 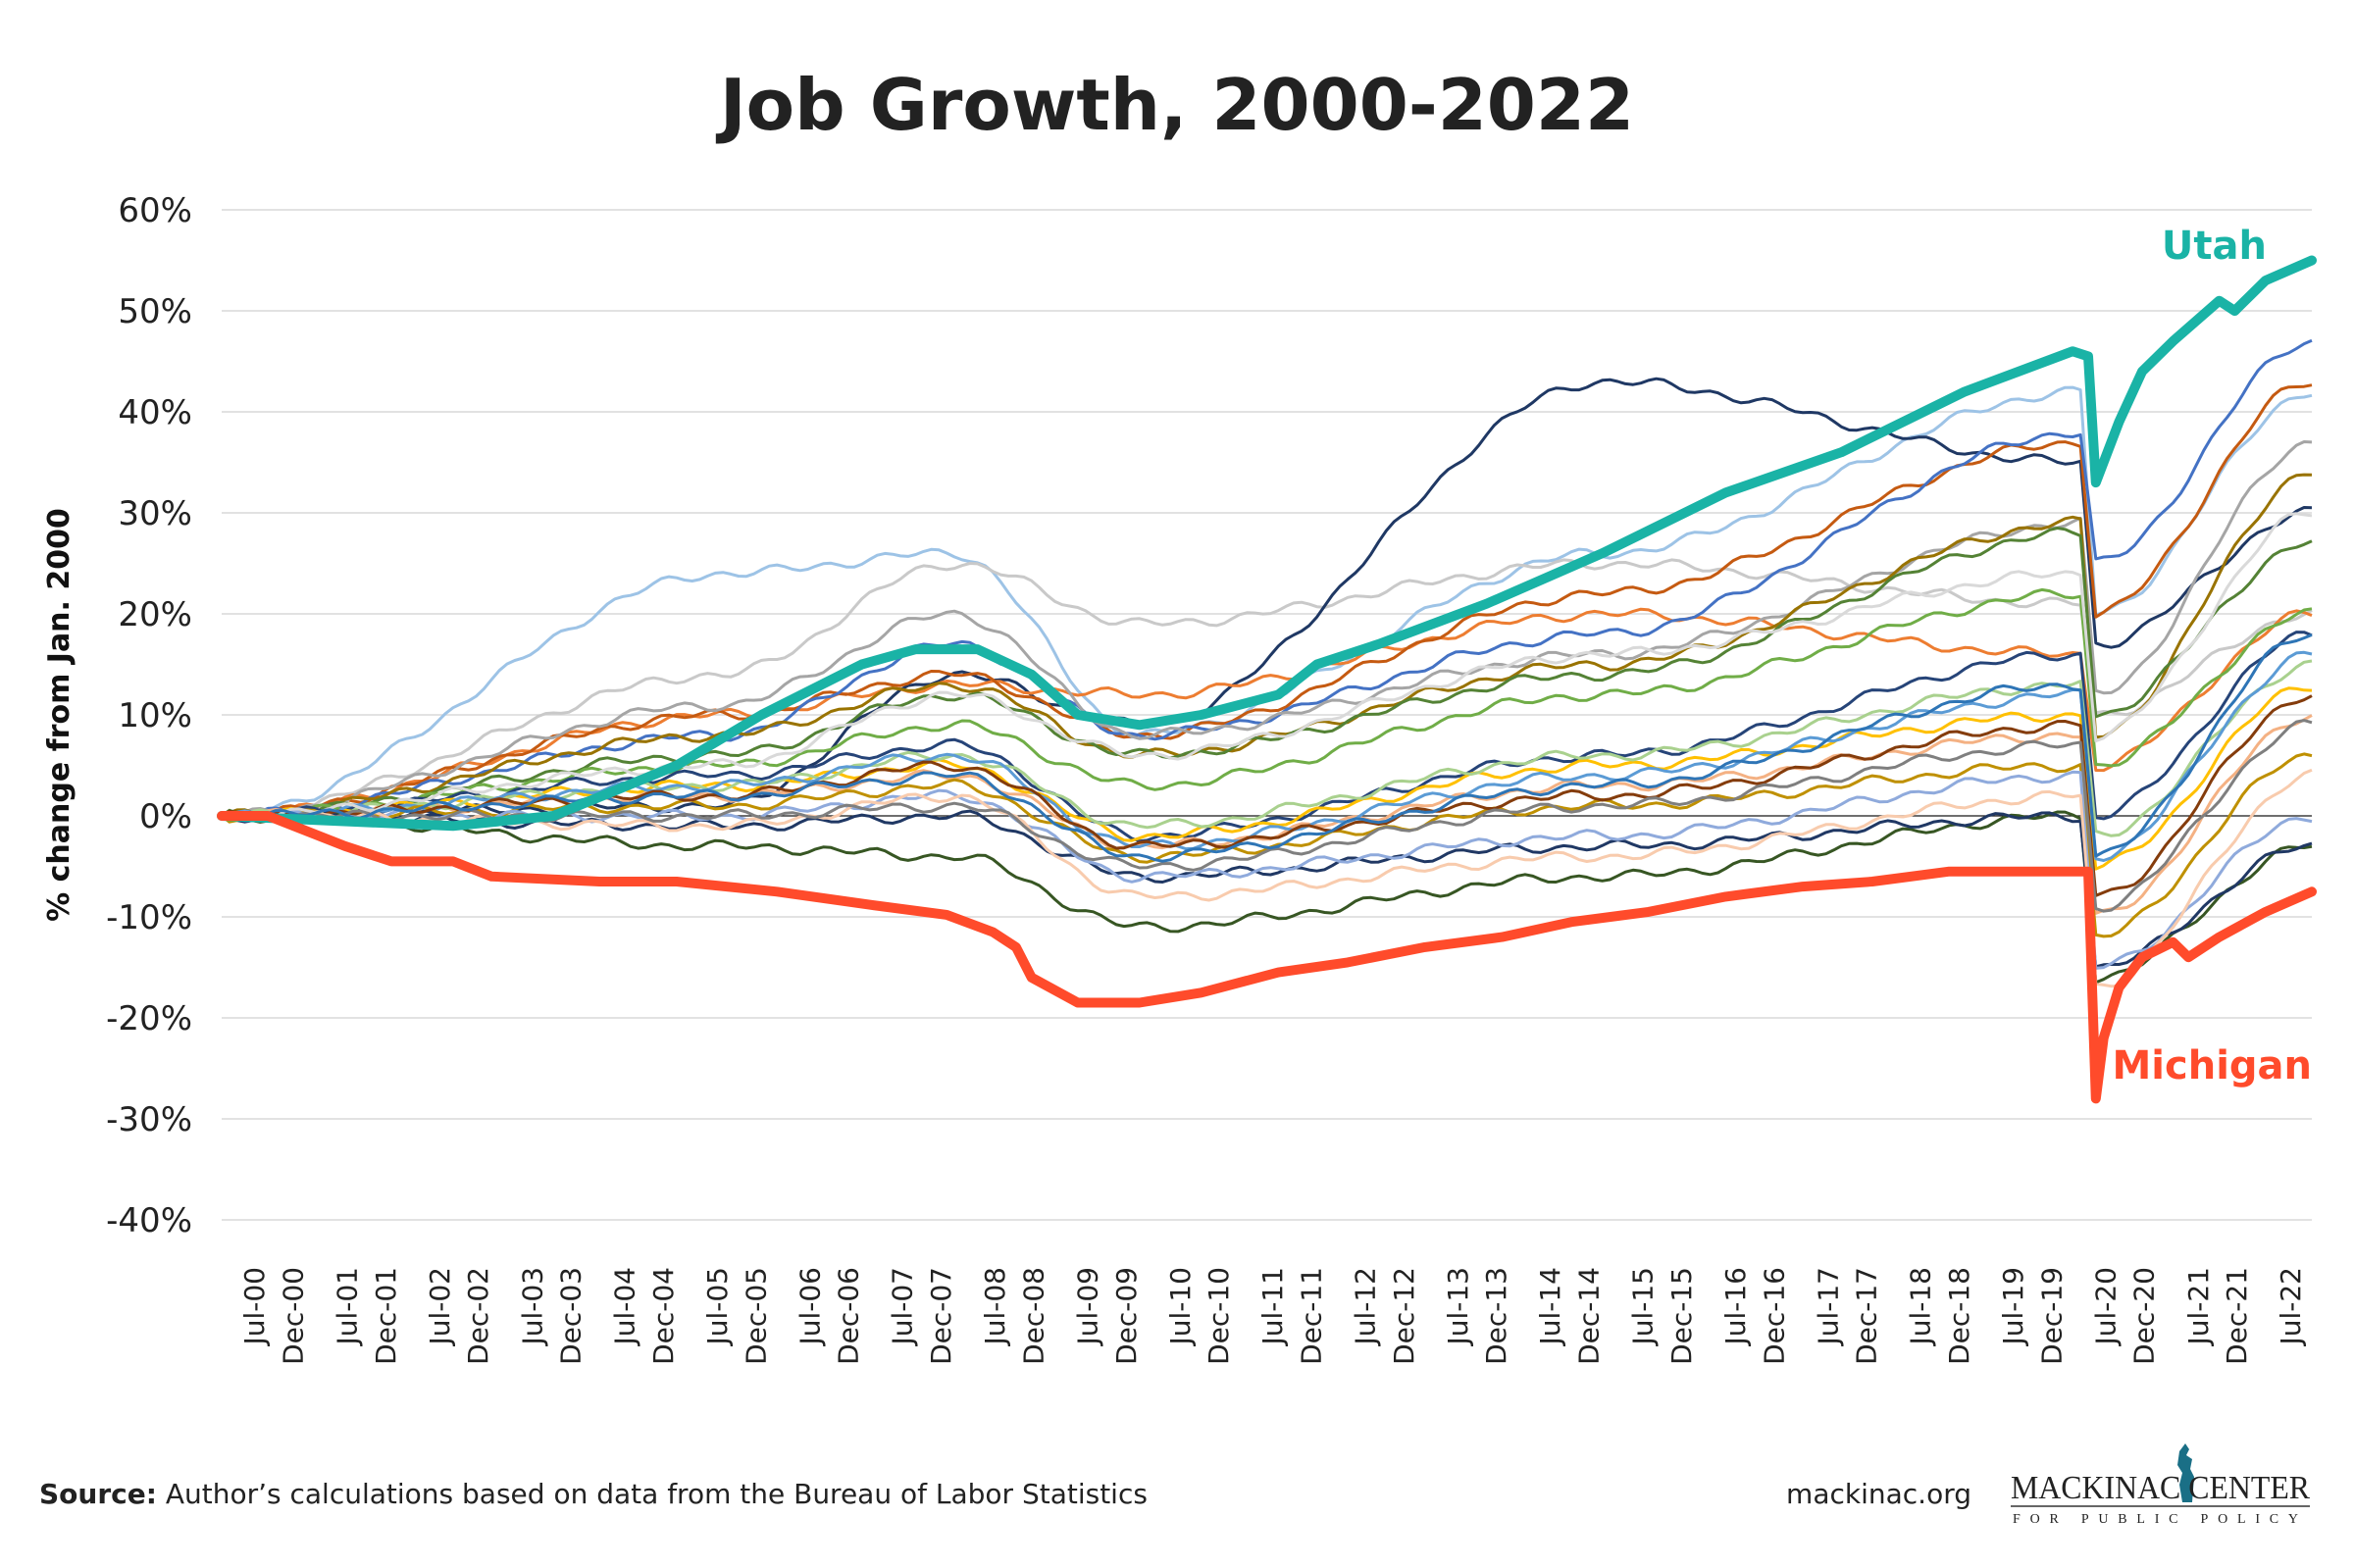 What do you see at coordinates (625, 1307) in the screenshot?
I see `x-tick-label: Jul-04` at bounding box center [625, 1307].